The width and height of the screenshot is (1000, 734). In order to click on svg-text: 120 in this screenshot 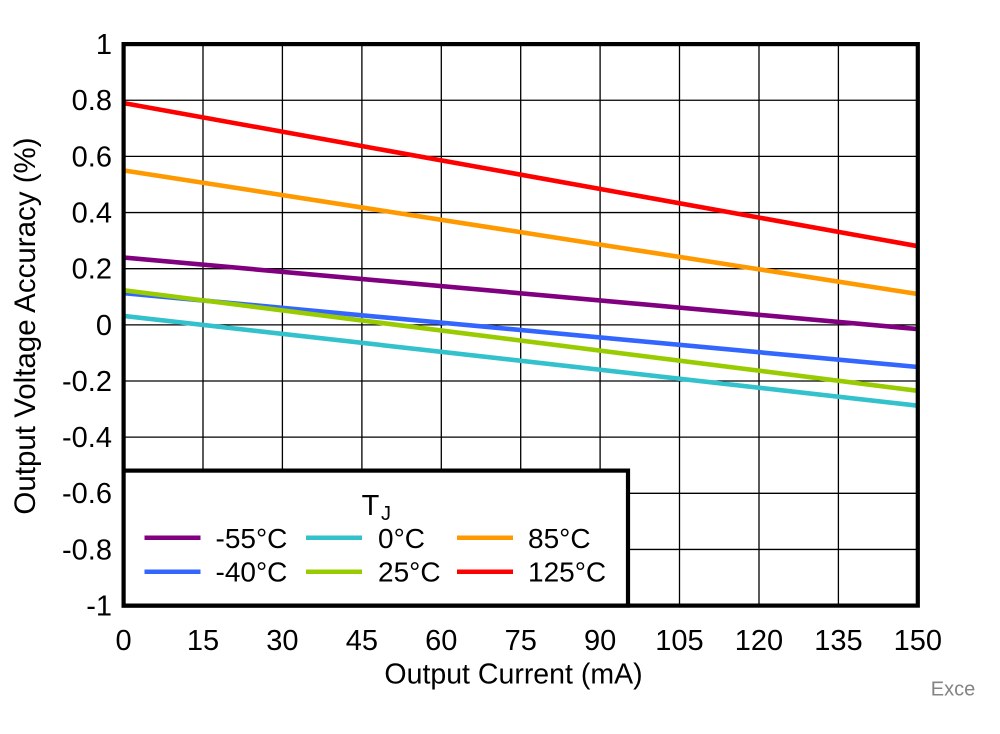, I will do `click(759, 641)`.